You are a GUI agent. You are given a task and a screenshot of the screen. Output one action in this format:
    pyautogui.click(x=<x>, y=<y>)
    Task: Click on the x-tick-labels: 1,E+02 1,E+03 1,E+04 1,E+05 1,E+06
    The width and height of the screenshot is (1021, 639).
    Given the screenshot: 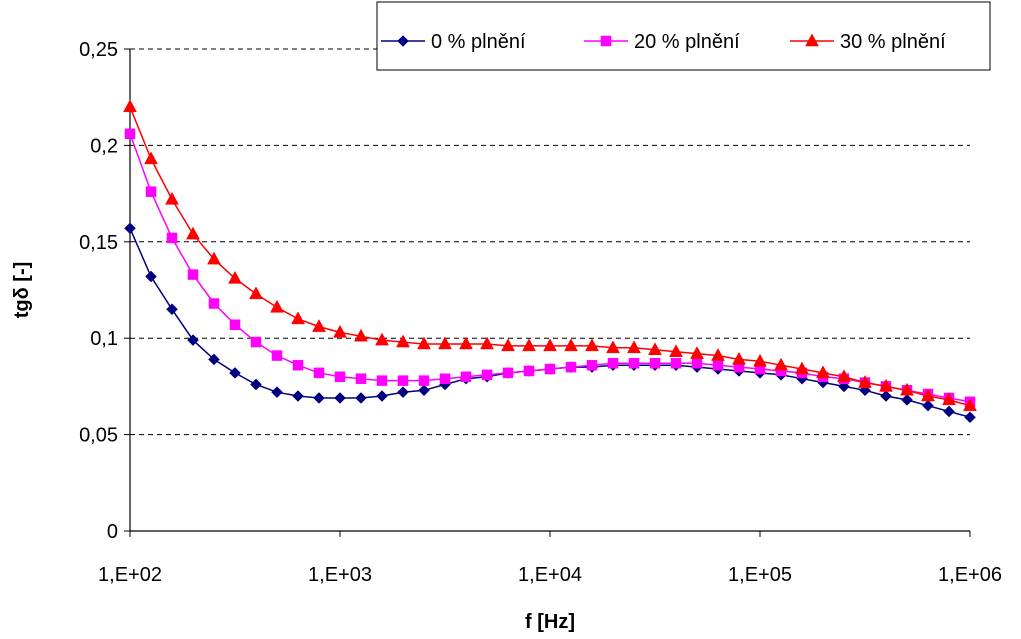 What is the action you would take?
    pyautogui.click(x=550, y=575)
    